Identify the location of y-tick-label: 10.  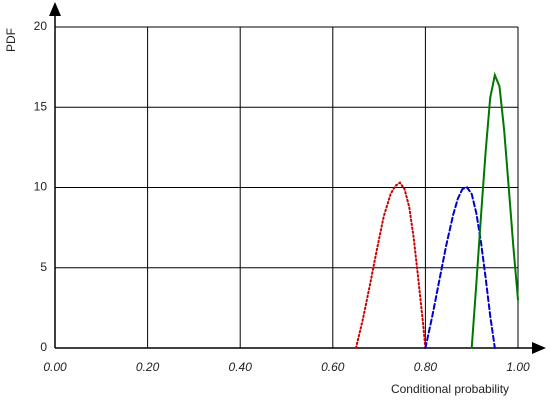
(41, 187).